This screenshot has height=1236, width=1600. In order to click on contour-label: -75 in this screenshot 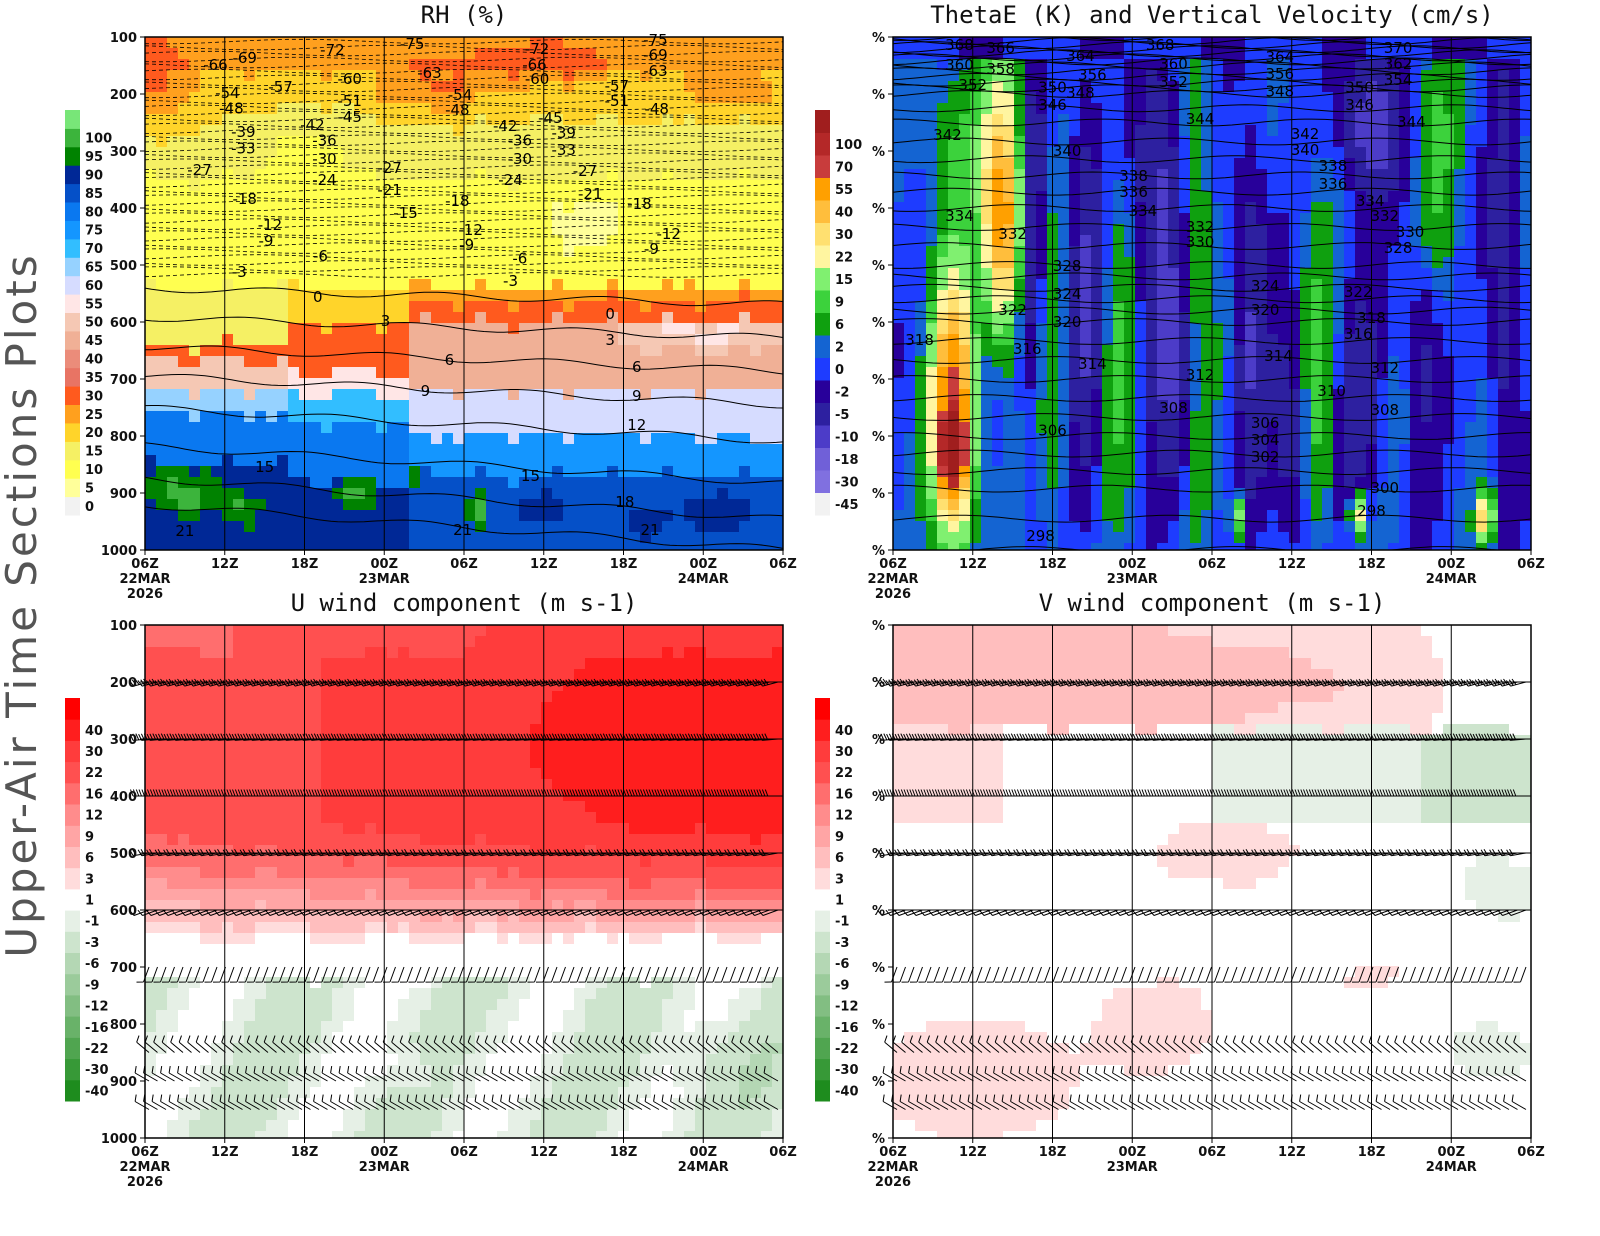, I will do `click(655, 40)`.